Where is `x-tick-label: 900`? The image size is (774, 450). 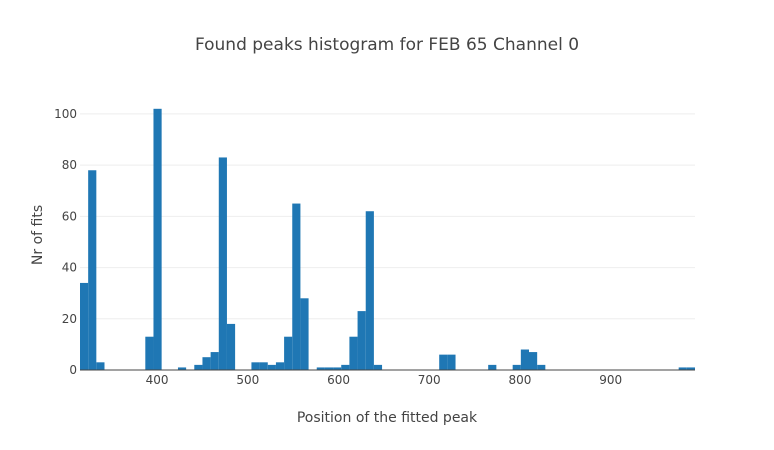 x-tick-label: 900 is located at coordinates (610, 380).